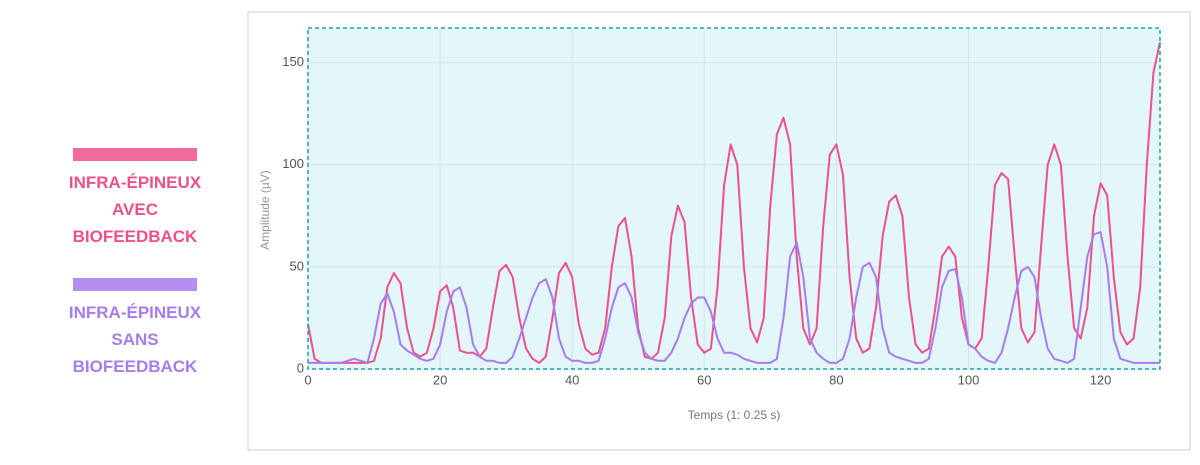 The height and width of the screenshot is (465, 1200). I want to click on legend-item: INFRA-ÉPINEUX AVEC BIOFEEDBACK, so click(135, 199).